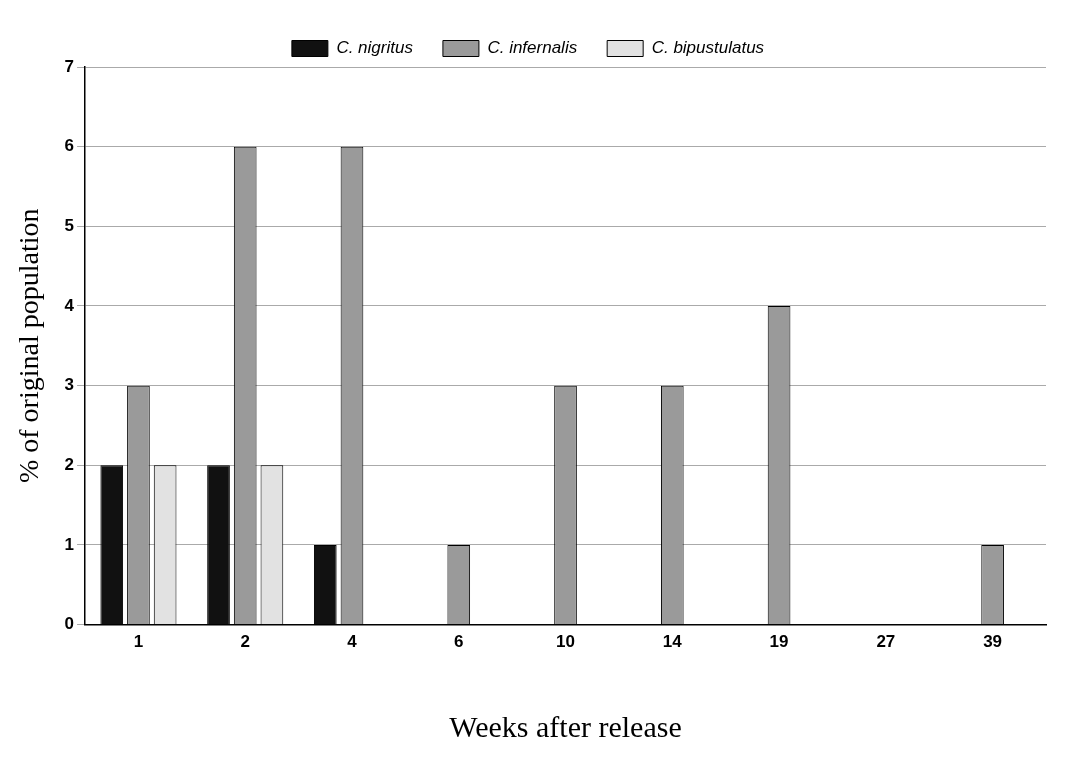  What do you see at coordinates (245, 642) in the screenshot?
I see `x-tick-label: 2` at bounding box center [245, 642].